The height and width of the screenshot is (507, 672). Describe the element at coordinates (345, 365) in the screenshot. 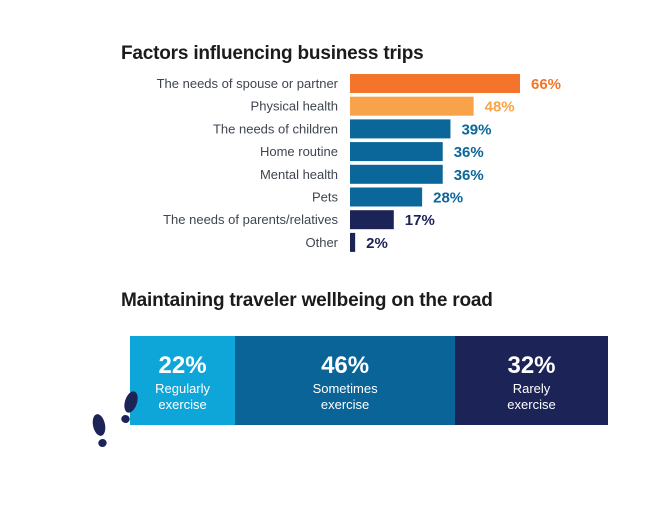

I see `segment-percent: 46%` at that location.